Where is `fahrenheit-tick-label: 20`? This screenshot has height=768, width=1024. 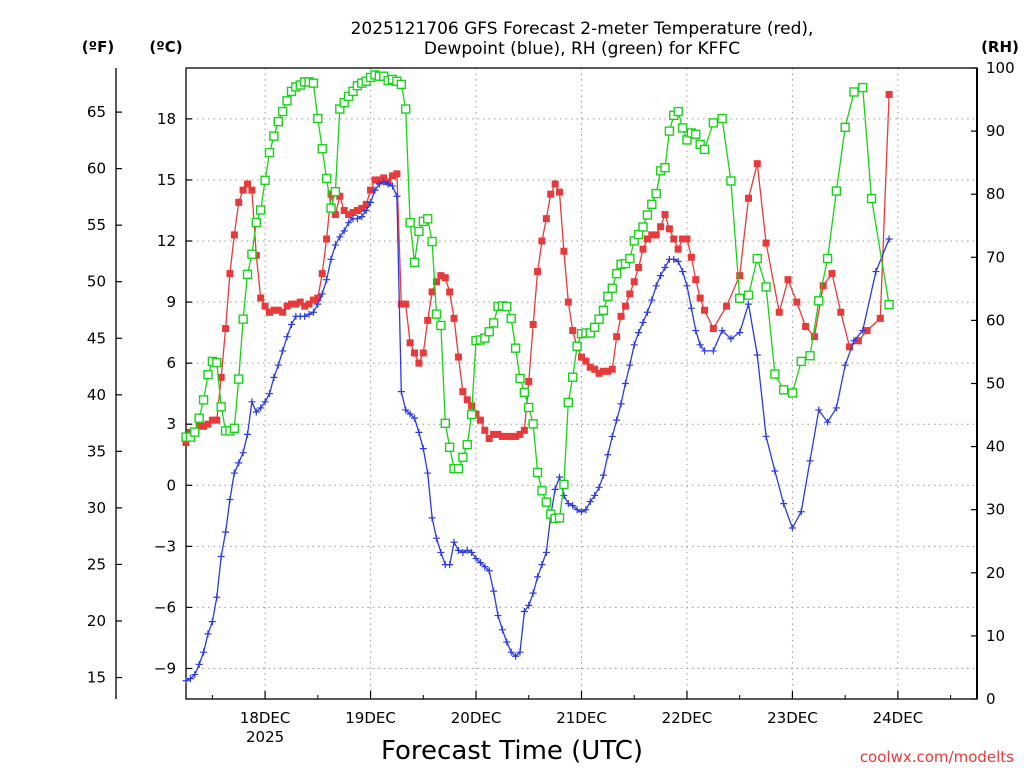
fahrenheit-tick-label: 20 is located at coordinates (96, 621).